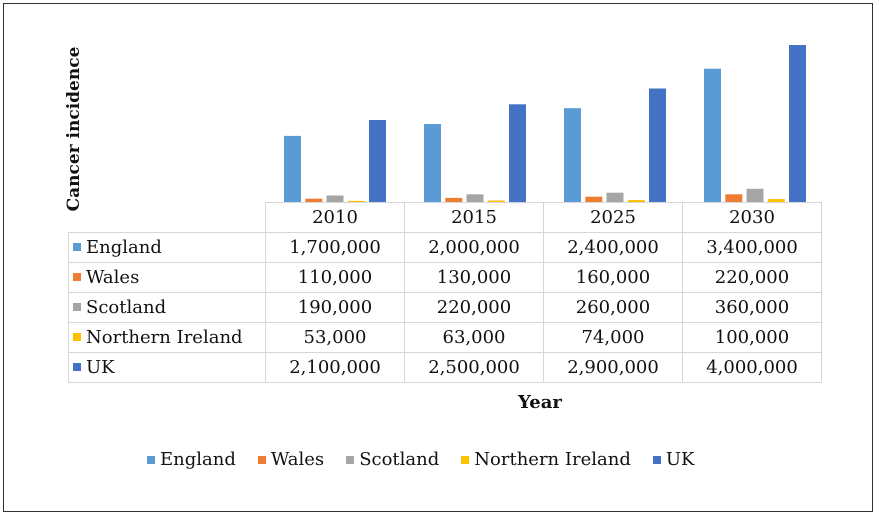 This screenshot has width=879, height=518. What do you see at coordinates (167, 217) in the screenshot?
I see `data-table-corner` at bounding box center [167, 217].